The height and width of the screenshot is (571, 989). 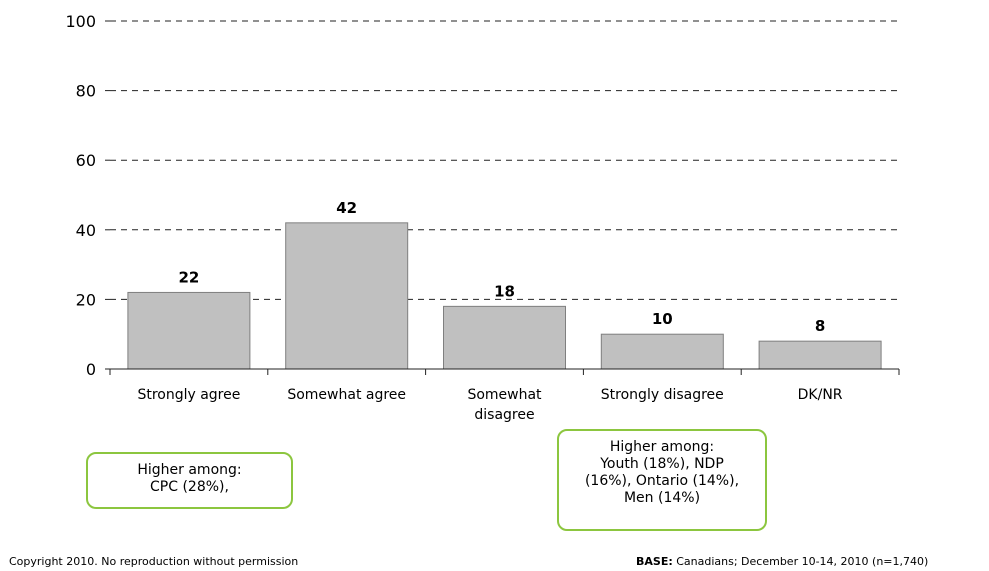 I want to click on callout-line: Men (14%), so click(x=662, y=498).